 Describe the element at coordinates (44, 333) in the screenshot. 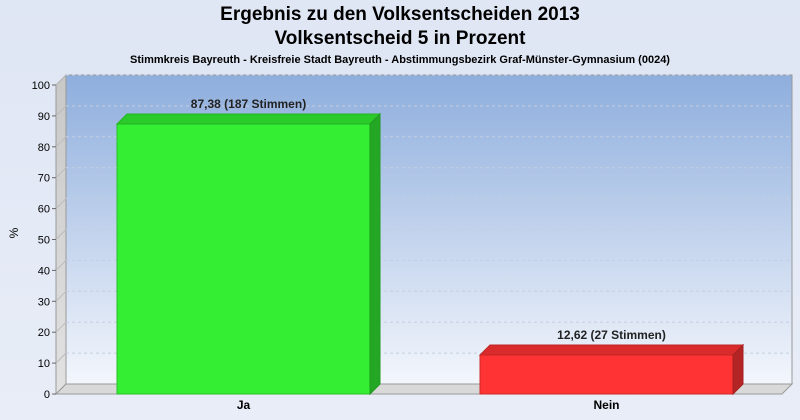

I see `y-tick-label: 20` at that location.